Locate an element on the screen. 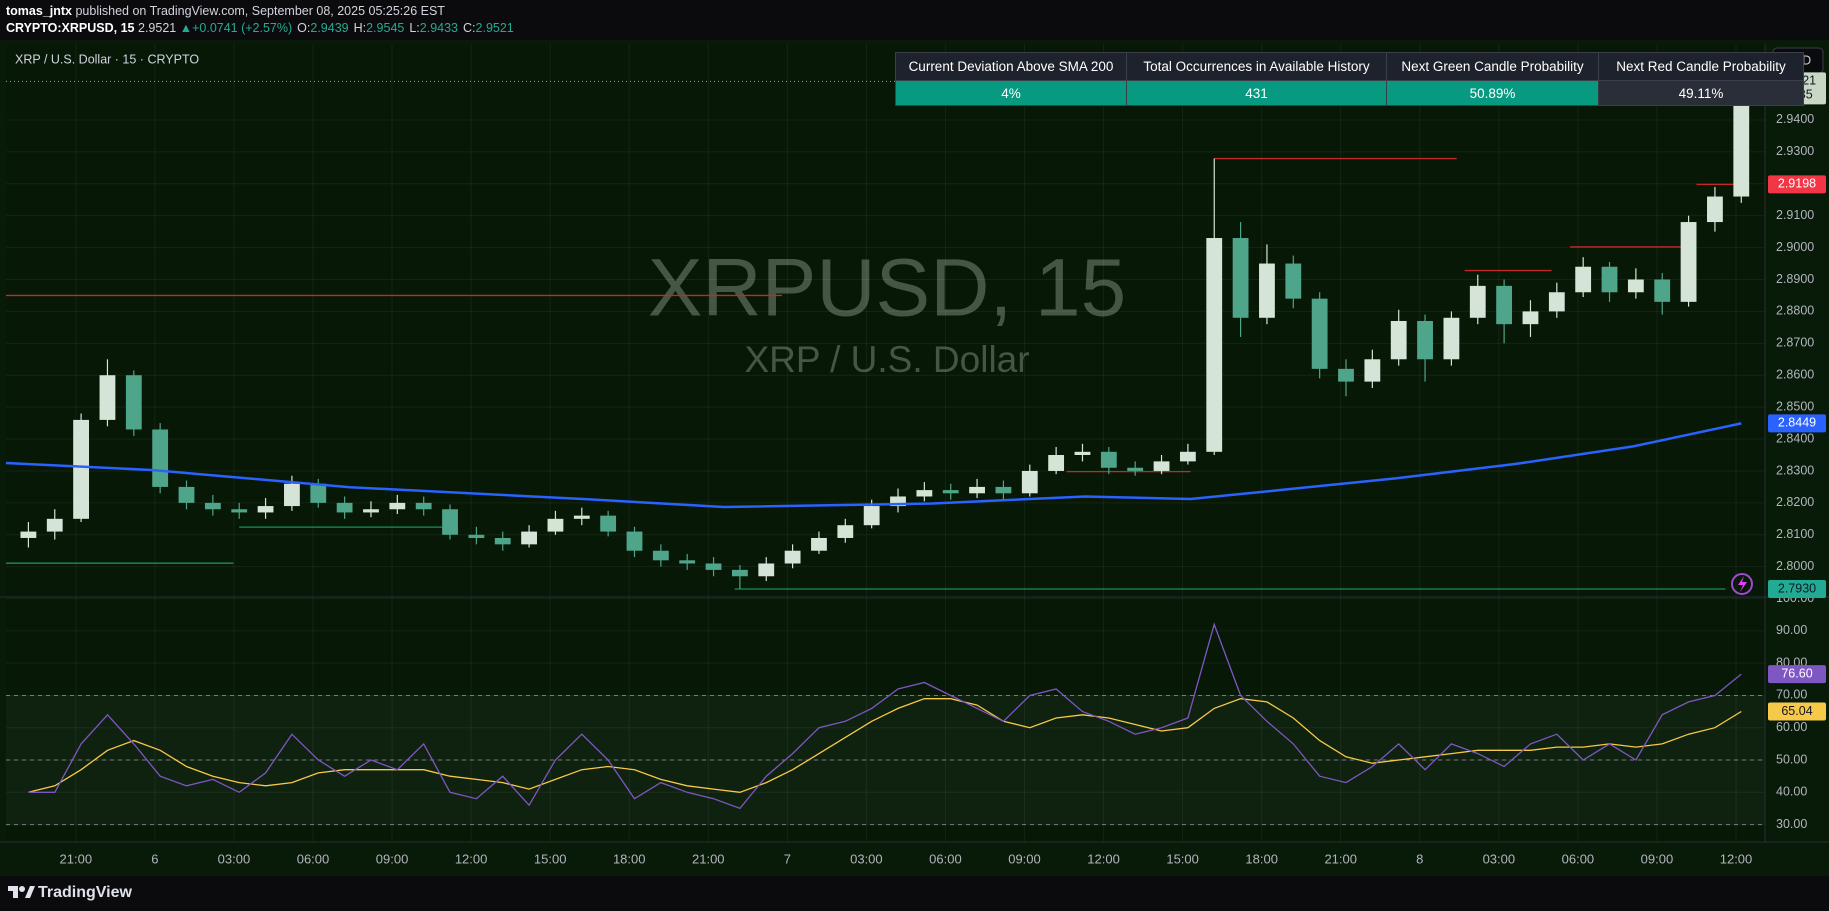  alert-icon-bolt is located at coordinates (1742, 584).